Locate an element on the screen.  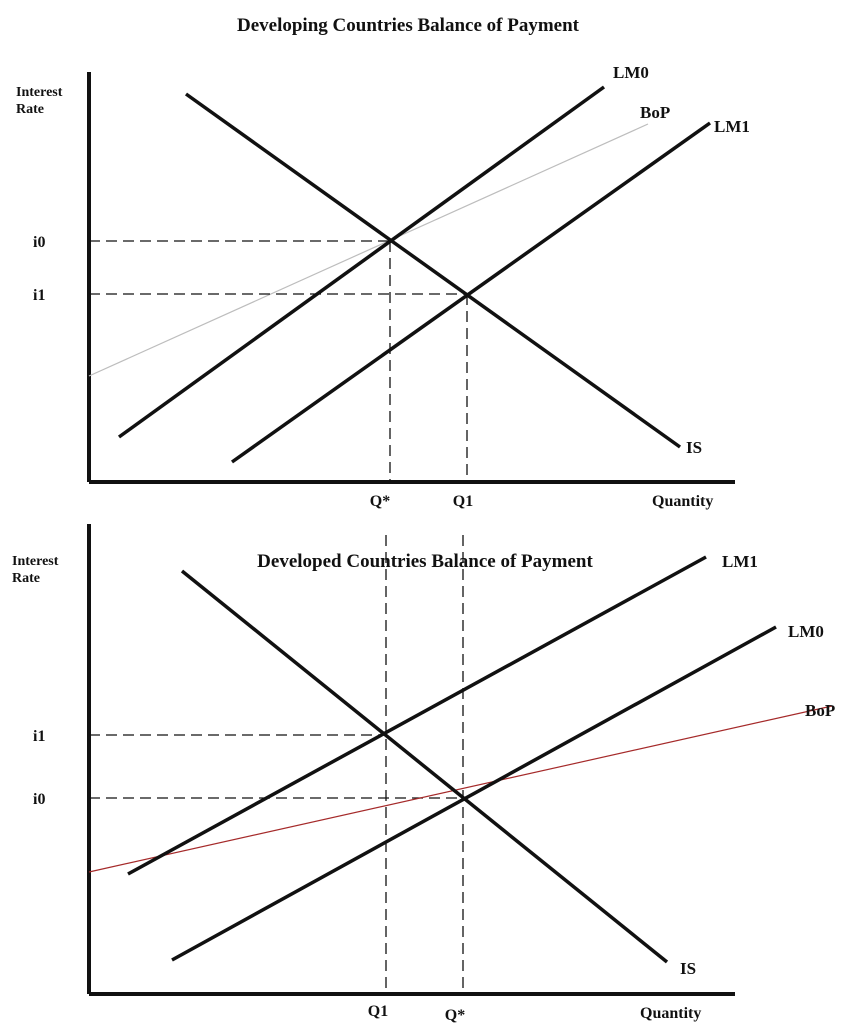
panel-title: Developing Countries Balance of Payment is located at coordinates (408, 25).